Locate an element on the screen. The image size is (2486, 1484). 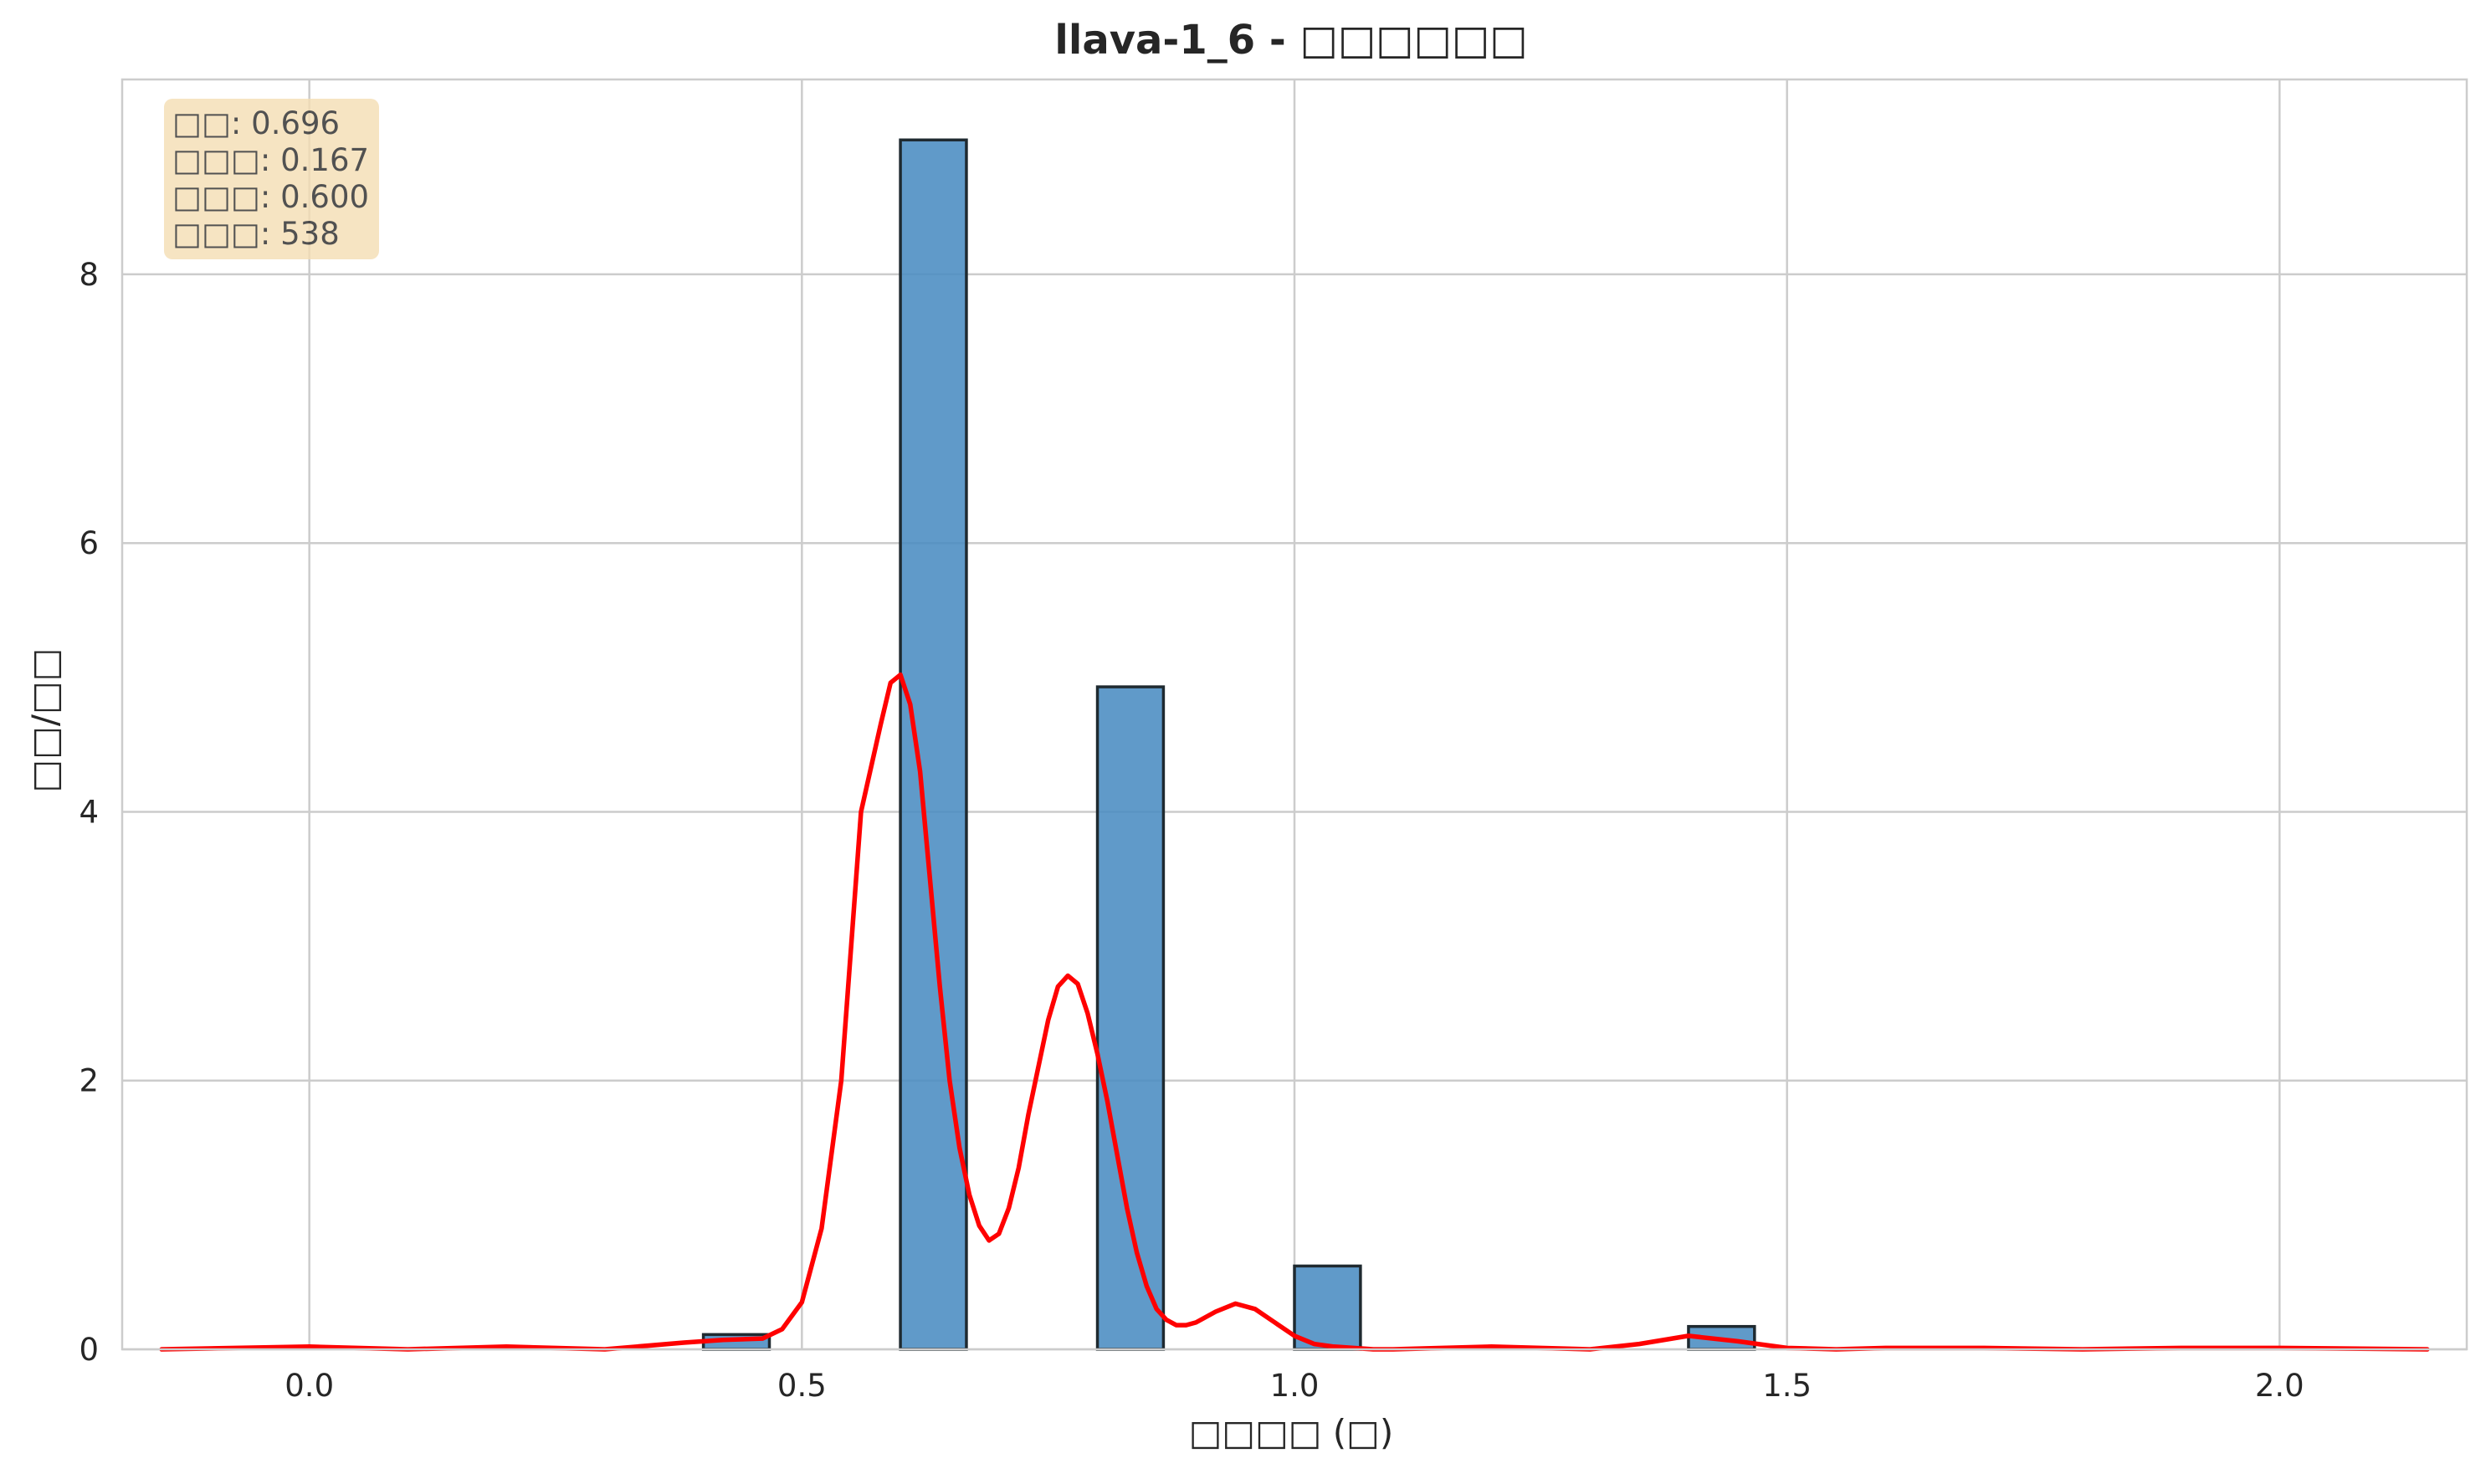
stats-box: □□: 0.696 □□□: 0.167 □□□: 0.600 □□□: 538 is located at coordinates (272, 179).